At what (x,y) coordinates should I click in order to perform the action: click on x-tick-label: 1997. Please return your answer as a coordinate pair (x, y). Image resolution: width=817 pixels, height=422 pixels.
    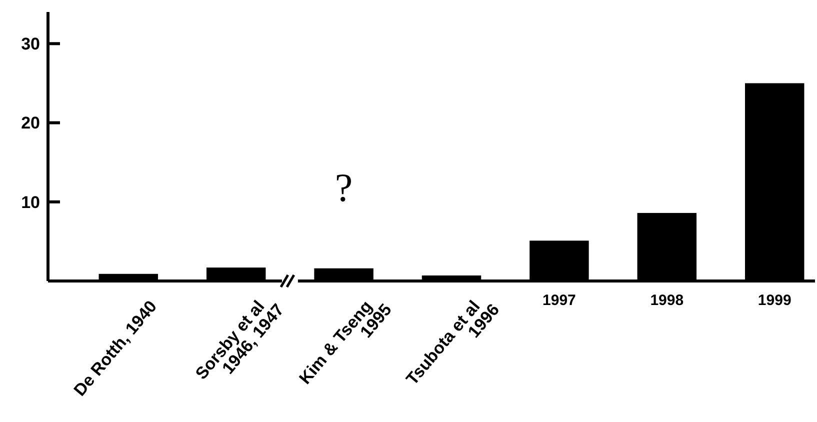
    Looking at the image, I should click on (559, 300).